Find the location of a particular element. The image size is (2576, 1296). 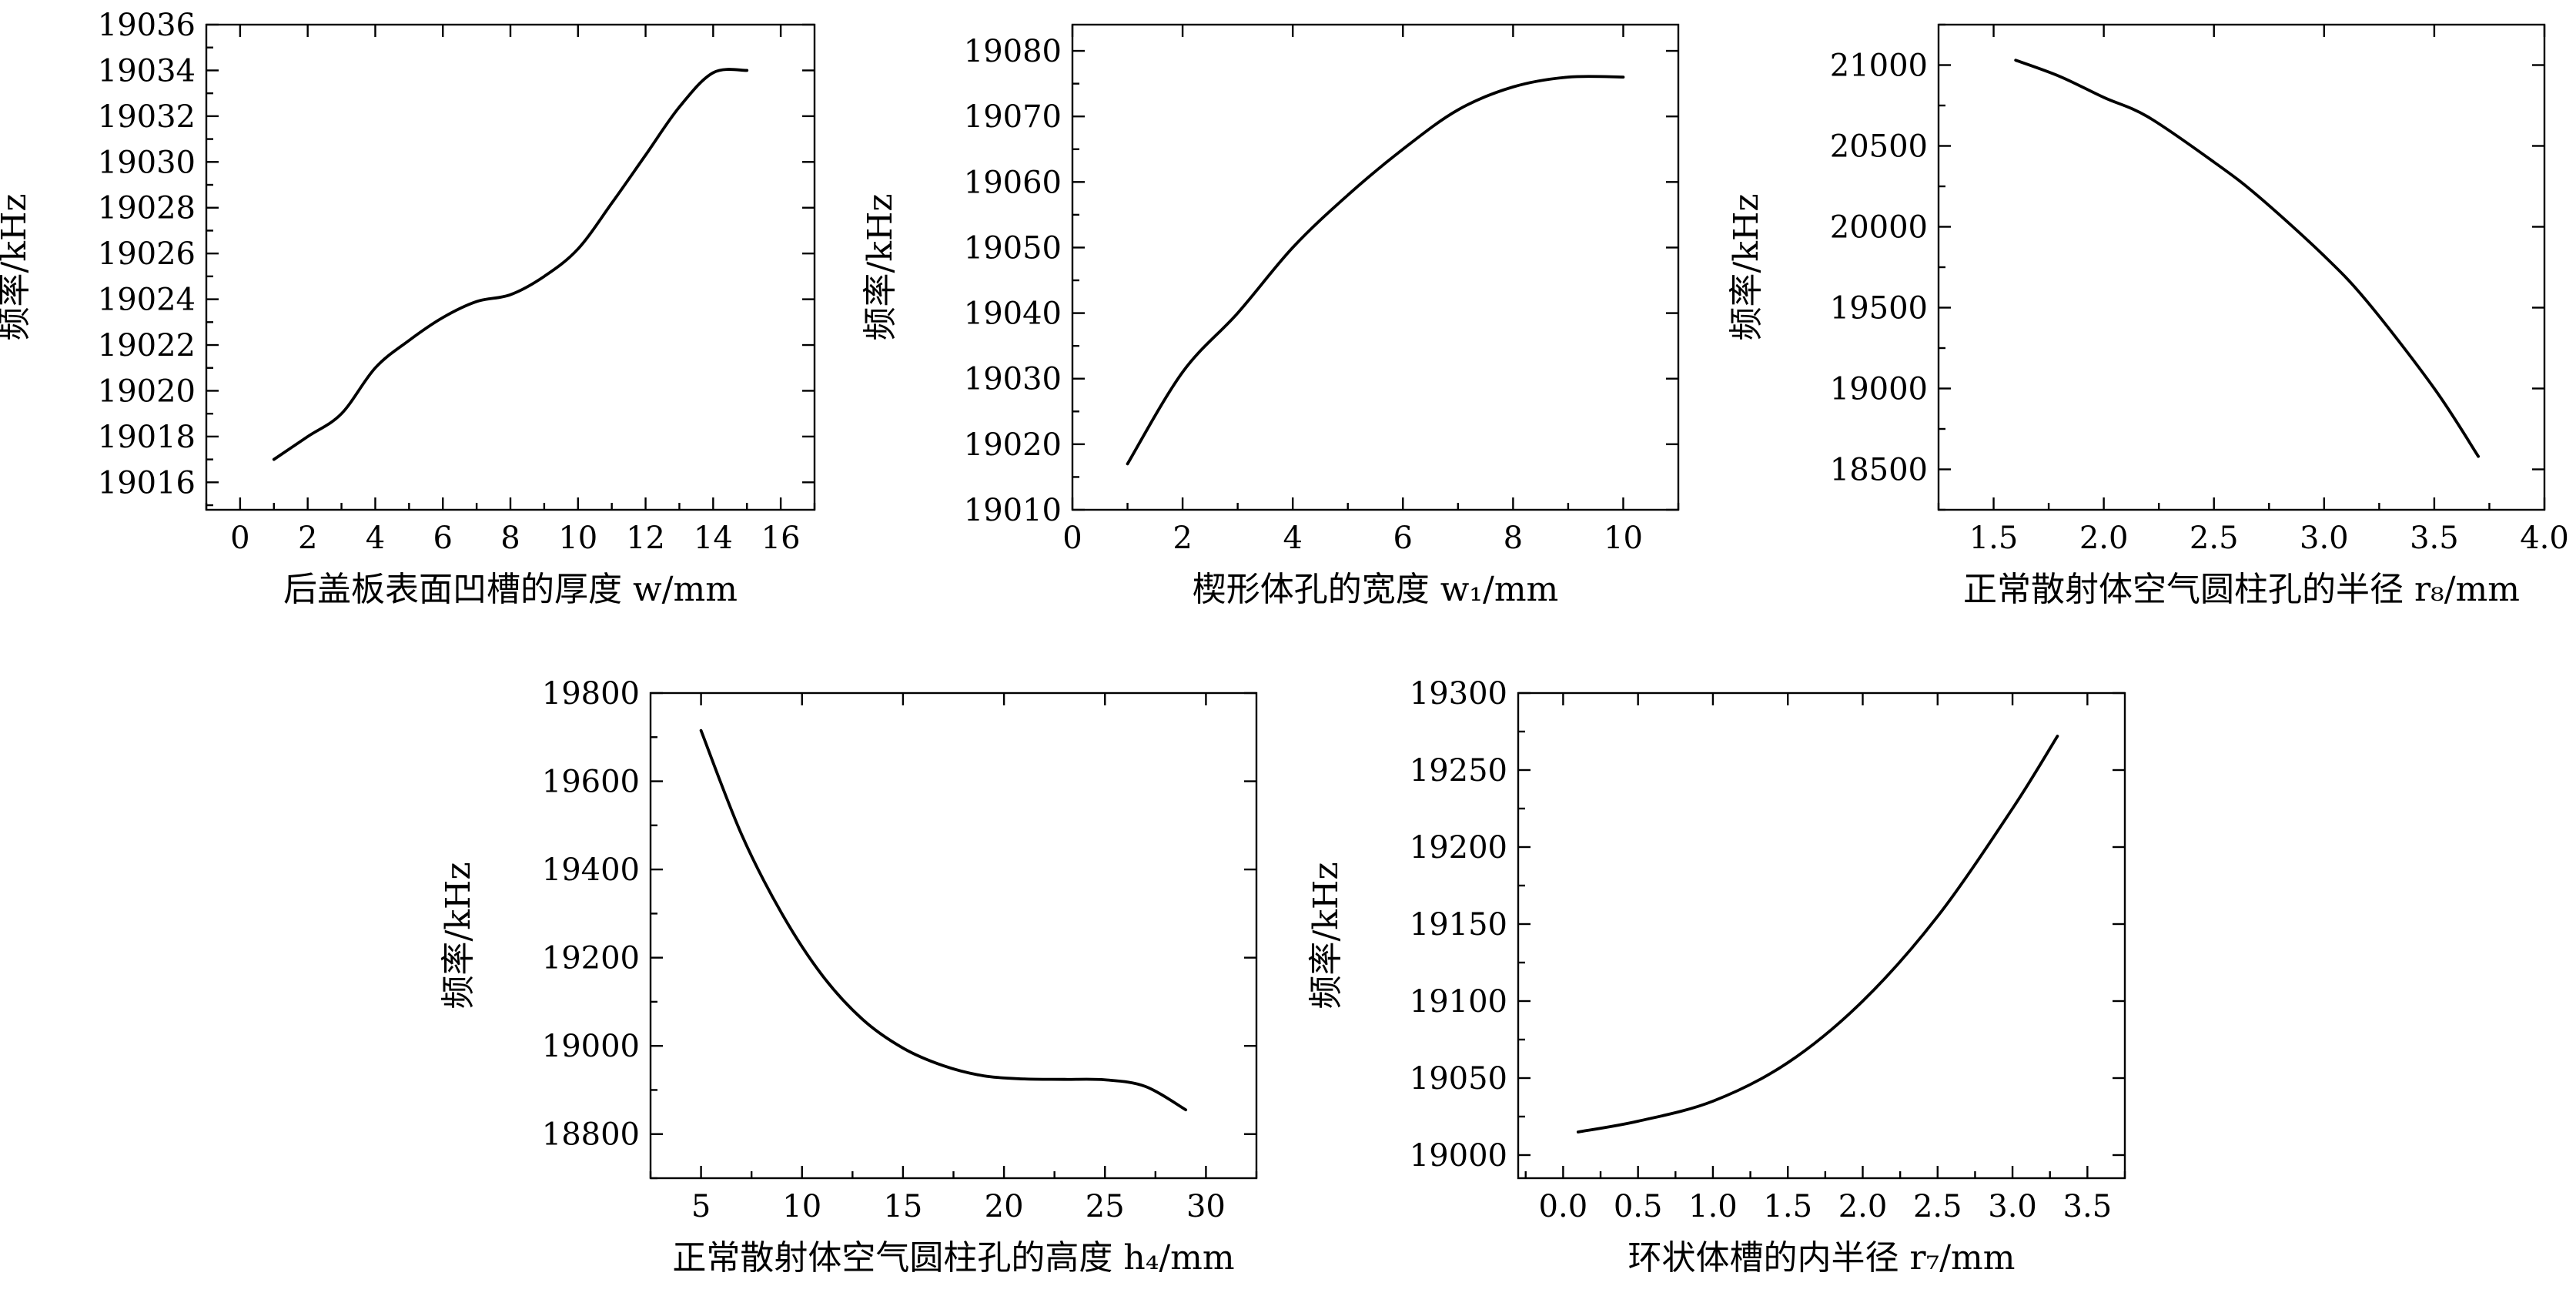

y-tick-label: 19300 is located at coordinates (1459, 694).